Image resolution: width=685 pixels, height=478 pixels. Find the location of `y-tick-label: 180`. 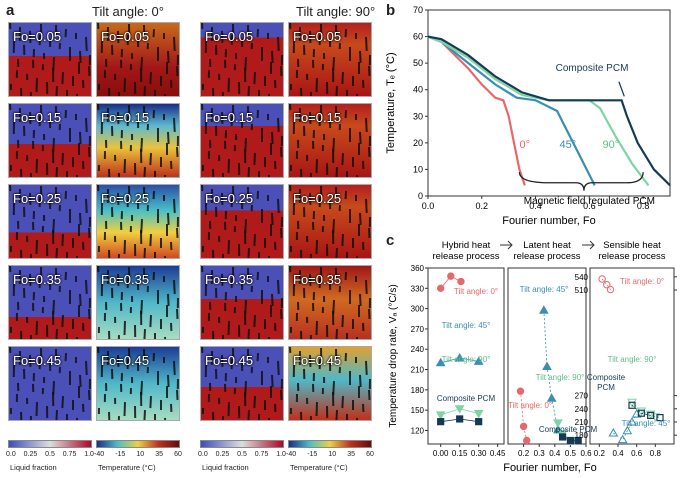

y-tick-label: 180 is located at coordinates (582, 435).